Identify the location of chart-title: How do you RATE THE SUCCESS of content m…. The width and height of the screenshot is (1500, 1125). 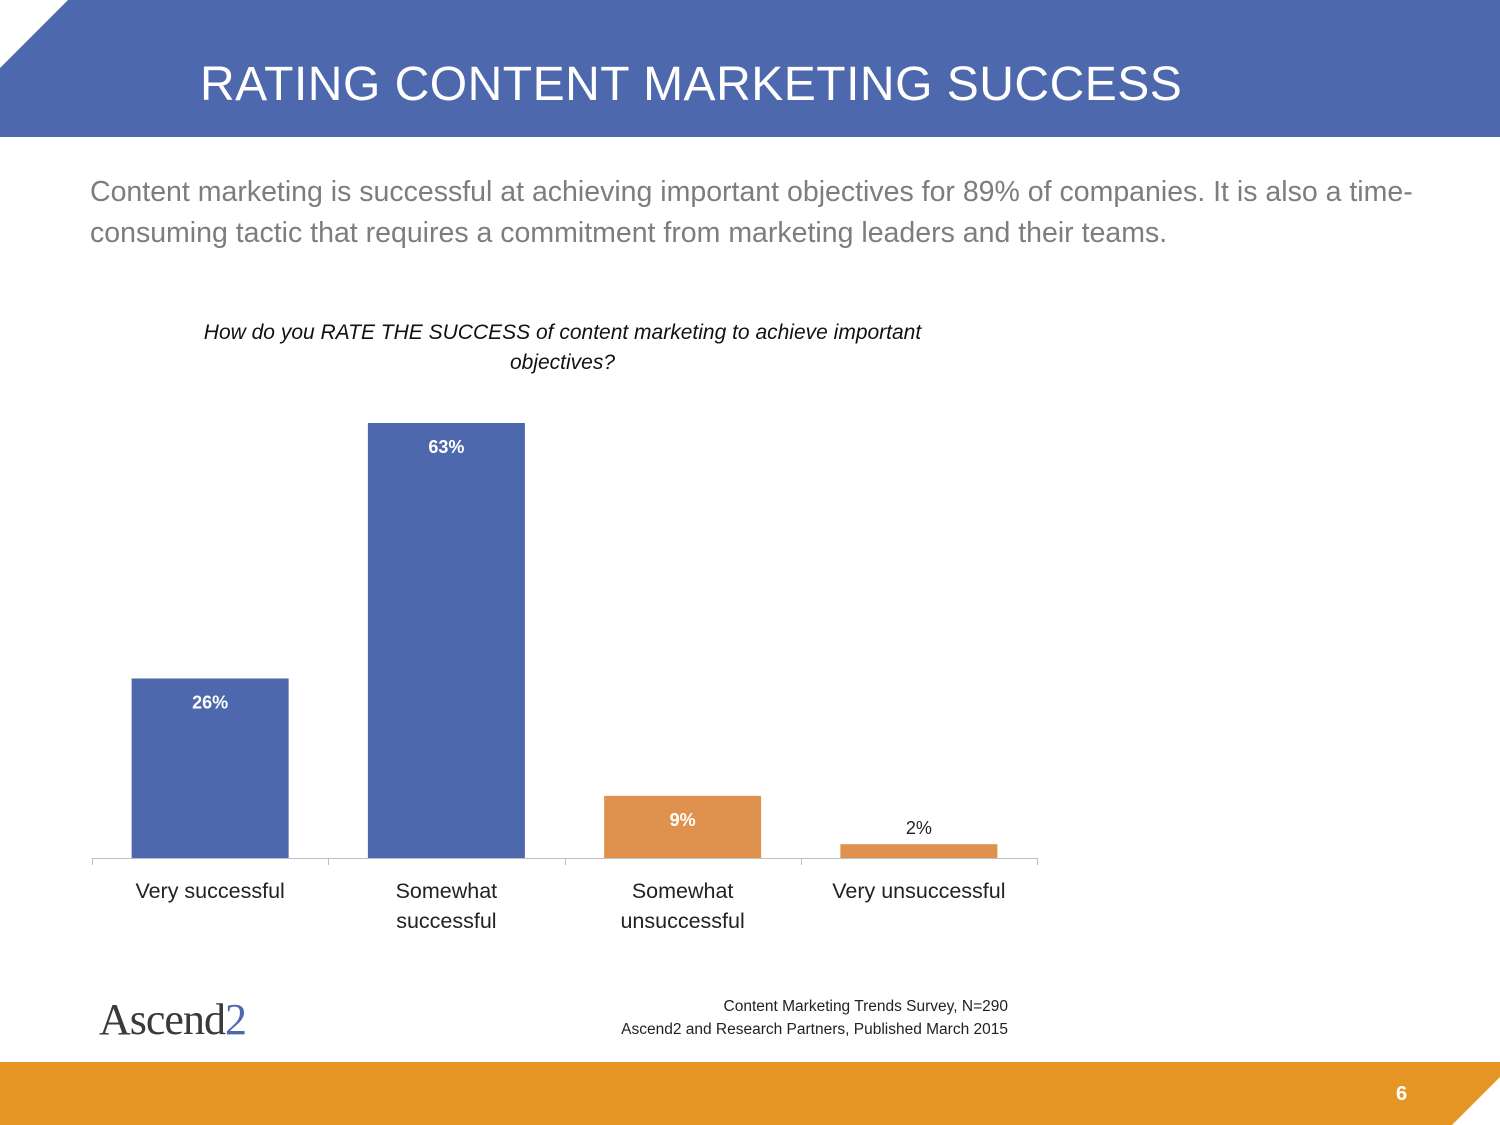
(562, 347).